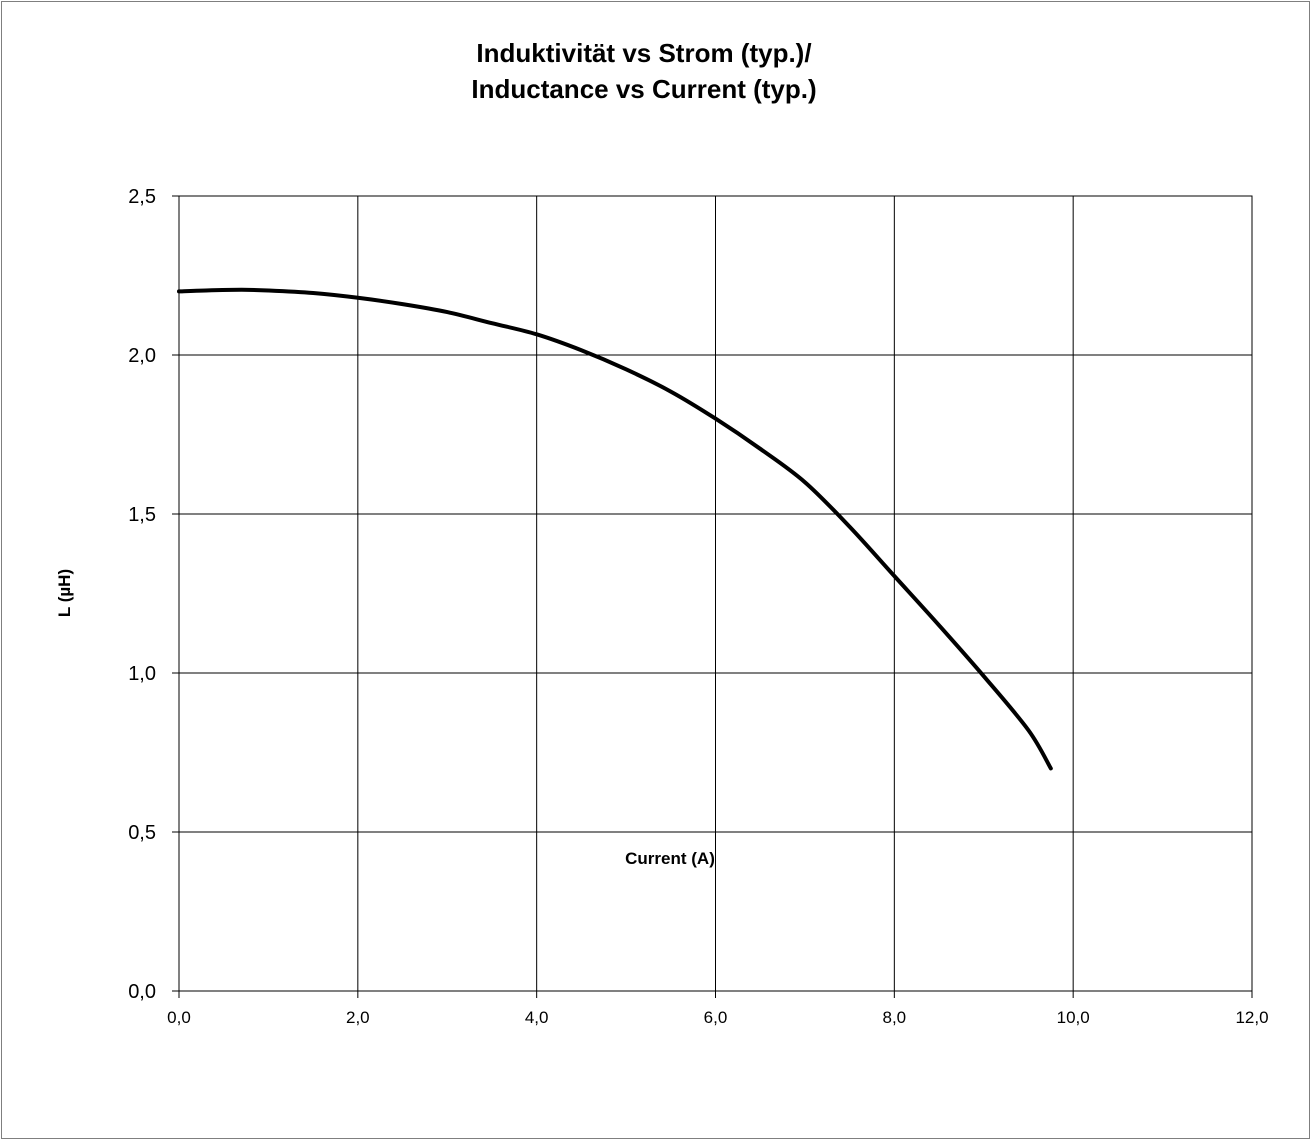 The image size is (1313, 1142). I want to click on y-axis-label: L (µH), so click(64, 593).